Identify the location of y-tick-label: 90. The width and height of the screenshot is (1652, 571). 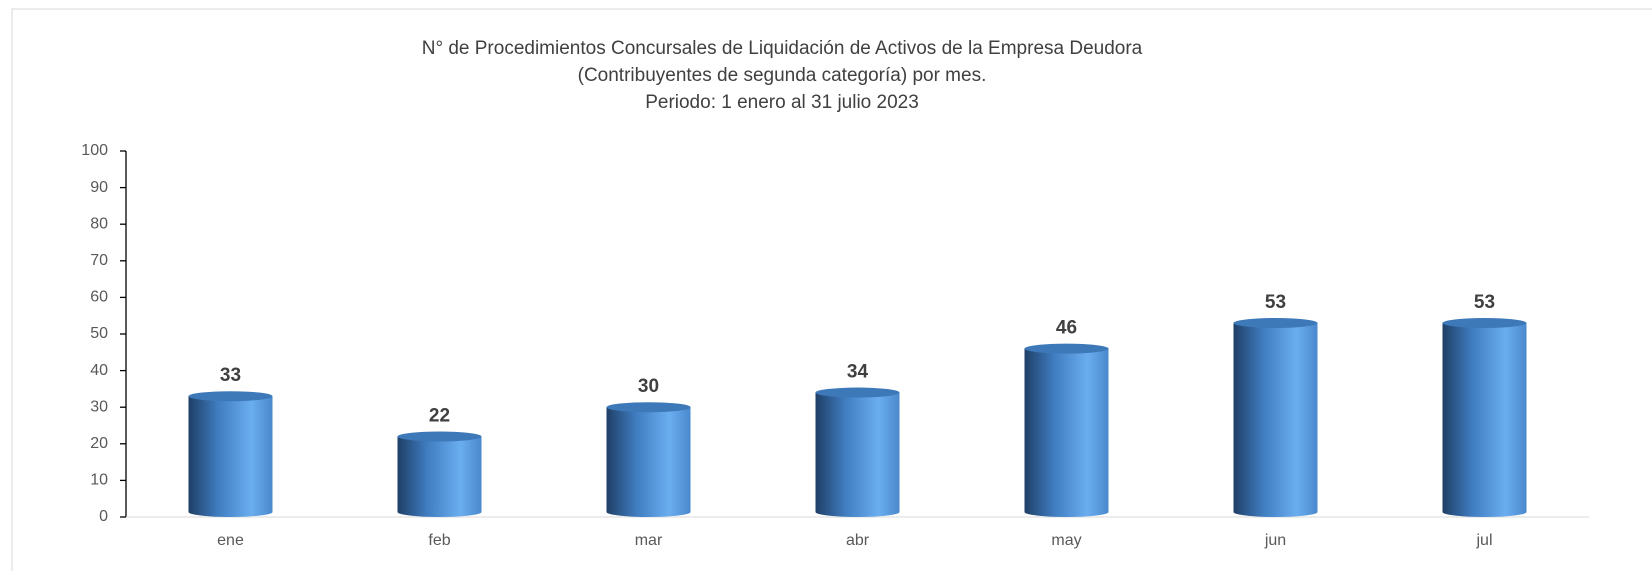
(99, 187).